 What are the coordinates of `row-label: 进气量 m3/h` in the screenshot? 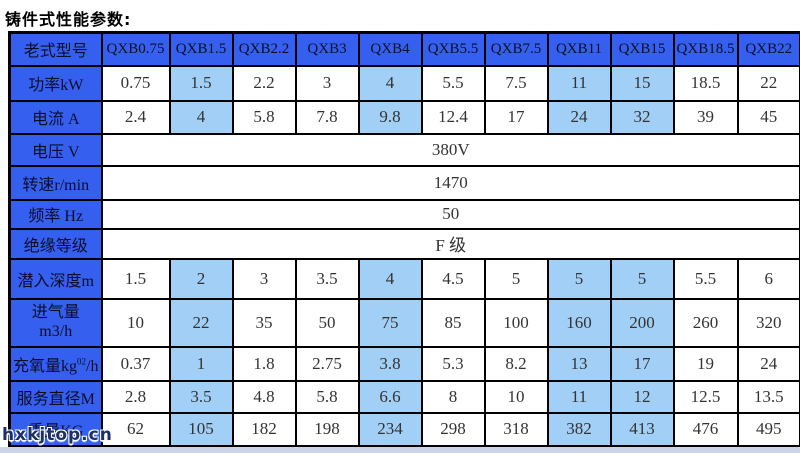 It's located at (55, 322).